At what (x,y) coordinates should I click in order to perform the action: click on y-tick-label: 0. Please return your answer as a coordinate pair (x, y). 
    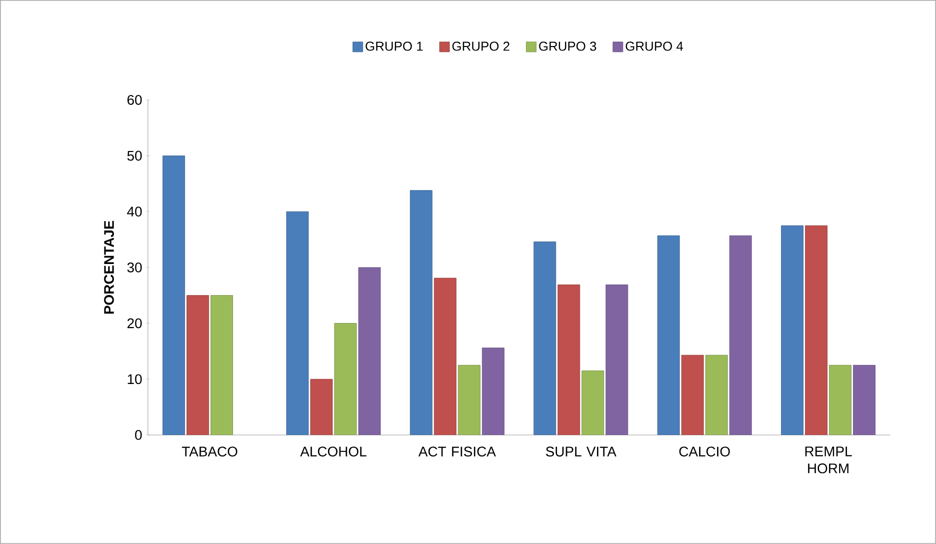
    Looking at the image, I should click on (138, 435).